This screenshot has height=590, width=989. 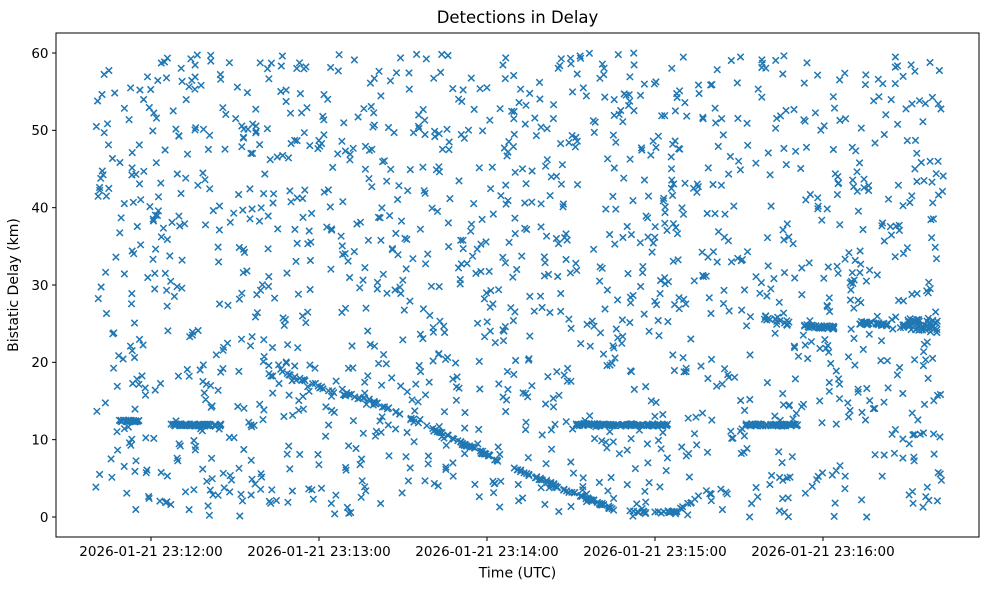 What do you see at coordinates (39, 131) in the screenshot?
I see `y-tick-label: 50` at bounding box center [39, 131].